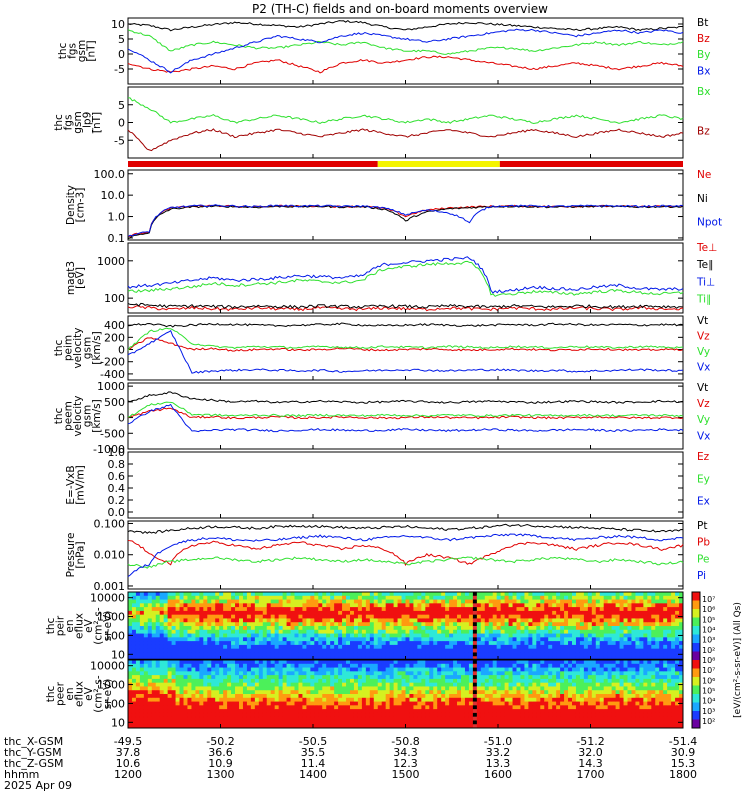  What do you see at coordinates (703, 543) in the screenshot?
I see `legend-entry: Pb` at bounding box center [703, 543].